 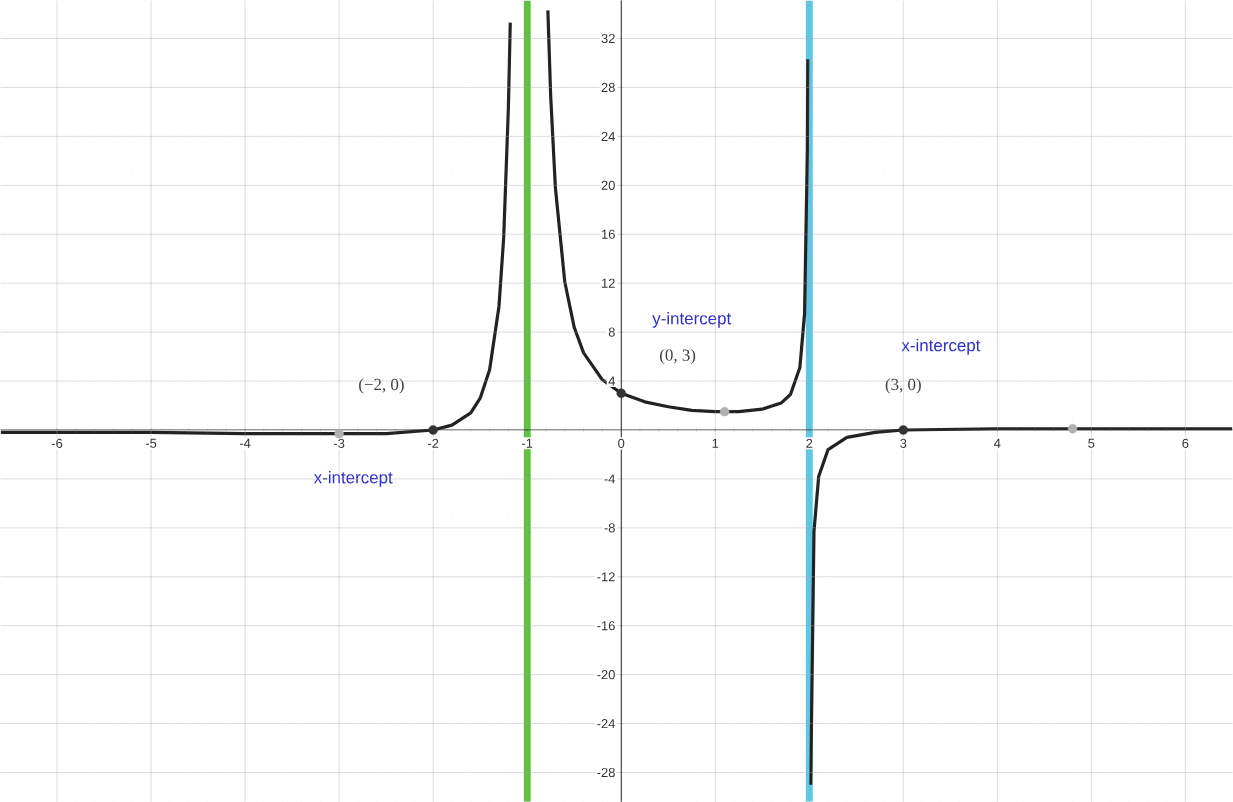 What do you see at coordinates (610, 479) in the screenshot?
I see `y-tick-label: -4` at bounding box center [610, 479].